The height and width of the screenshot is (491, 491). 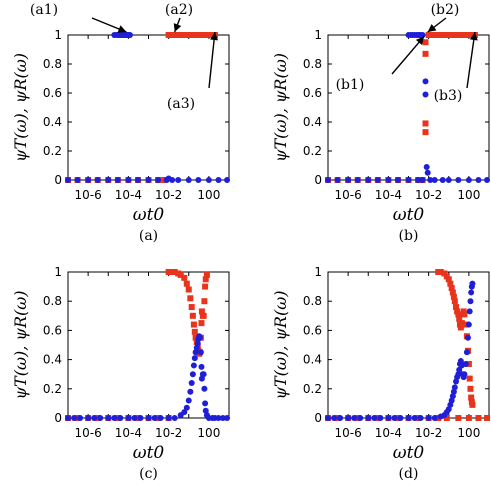 I want to click on annotation-label: (b1), so click(x=350, y=85).